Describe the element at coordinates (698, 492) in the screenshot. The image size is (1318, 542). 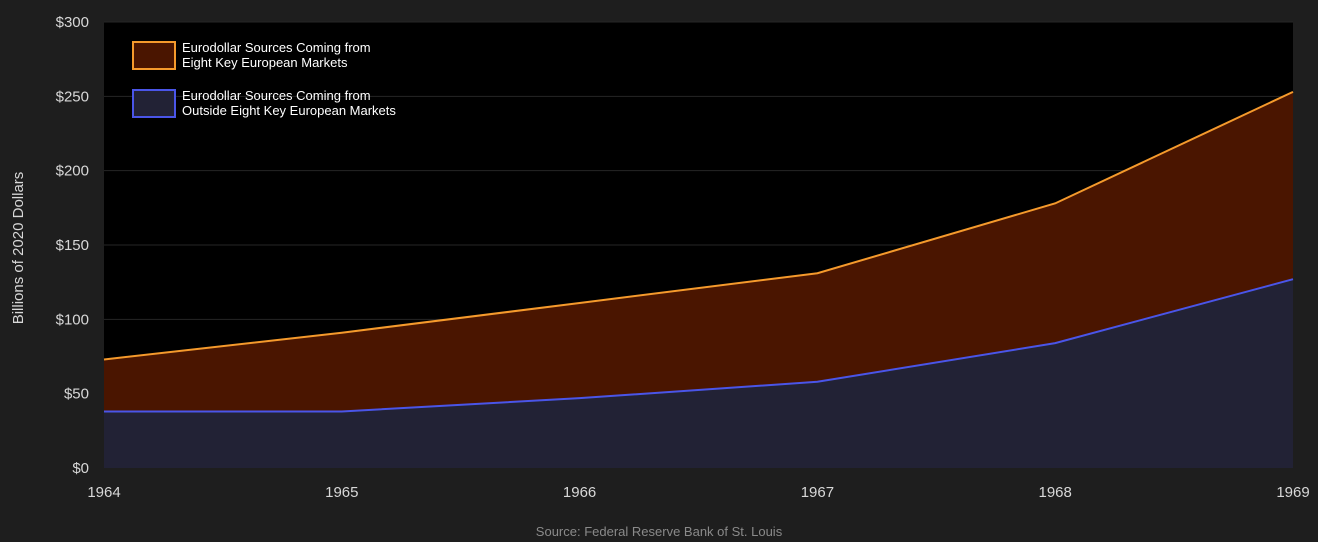
I see `x-axis-ticks: 1964 1965 1966 1967 1968 1969` at that location.